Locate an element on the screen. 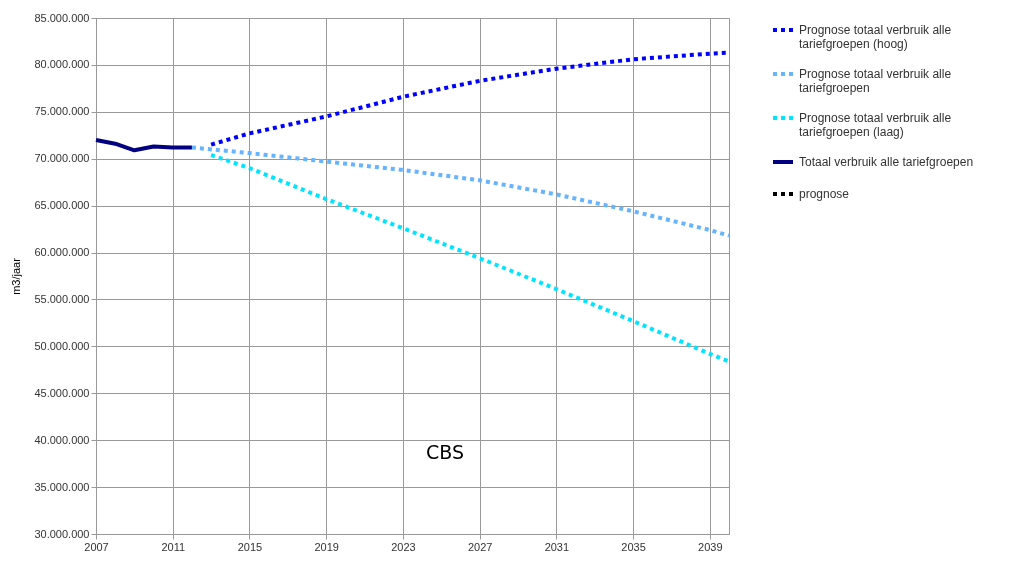 This screenshot has height=564, width=1009. y-tick-label: 70.000.000 is located at coordinates (62, 158).